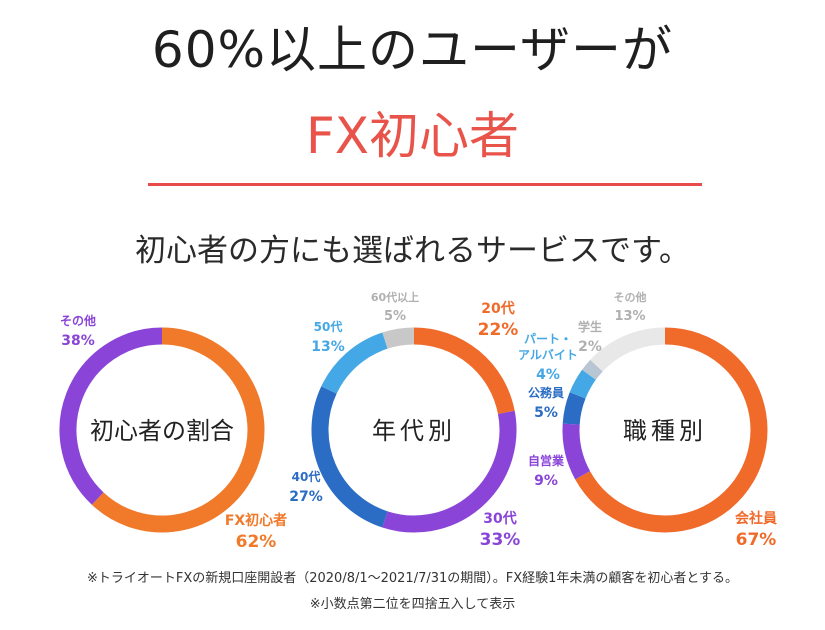  Describe the element at coordinates (499, 518) in the screenshot. I see `slice-name-label: 30代` at that location.